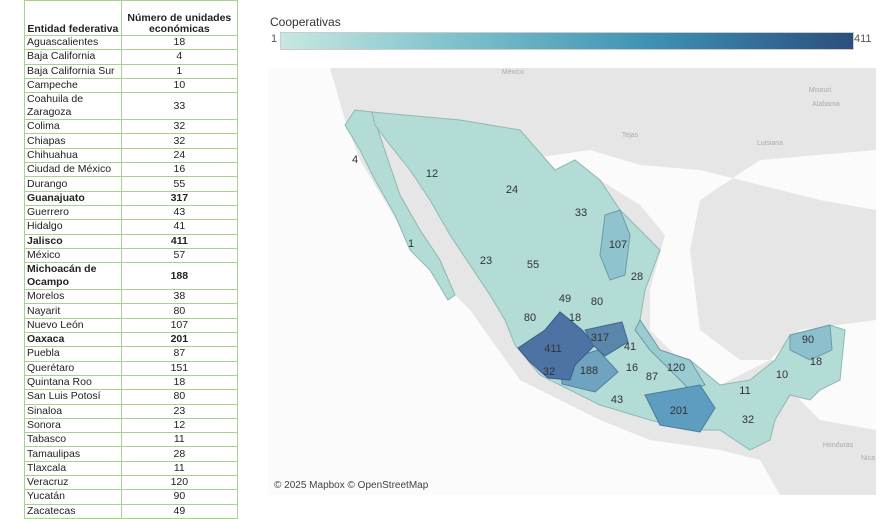 This screenshot has height=519, width=884. I want to click on mexico-base, so click(400, 205).